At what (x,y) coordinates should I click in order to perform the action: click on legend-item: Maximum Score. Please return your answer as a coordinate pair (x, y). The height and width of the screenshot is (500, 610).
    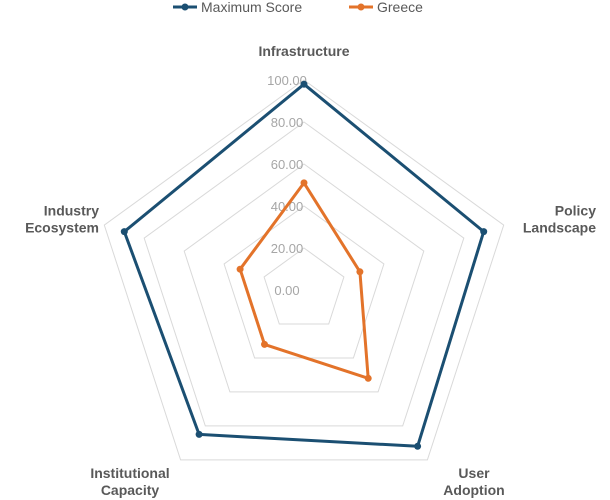
    Looking at the image, I should click on (237, 7).